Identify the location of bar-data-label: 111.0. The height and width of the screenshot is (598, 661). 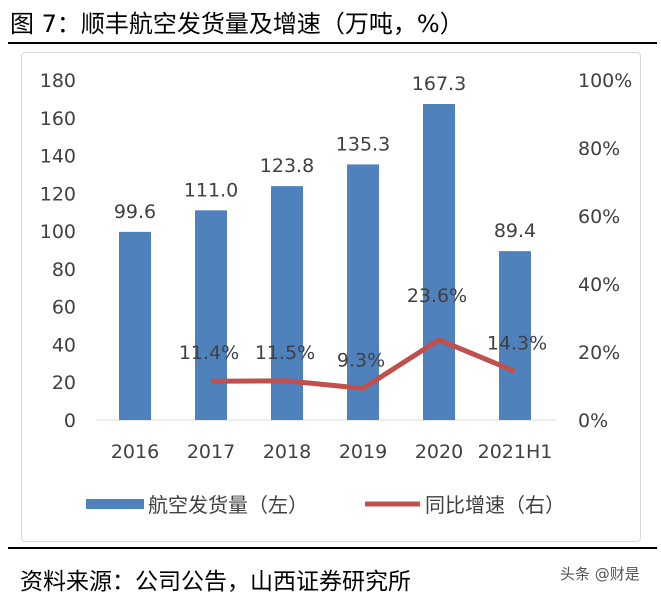
(211, 190).